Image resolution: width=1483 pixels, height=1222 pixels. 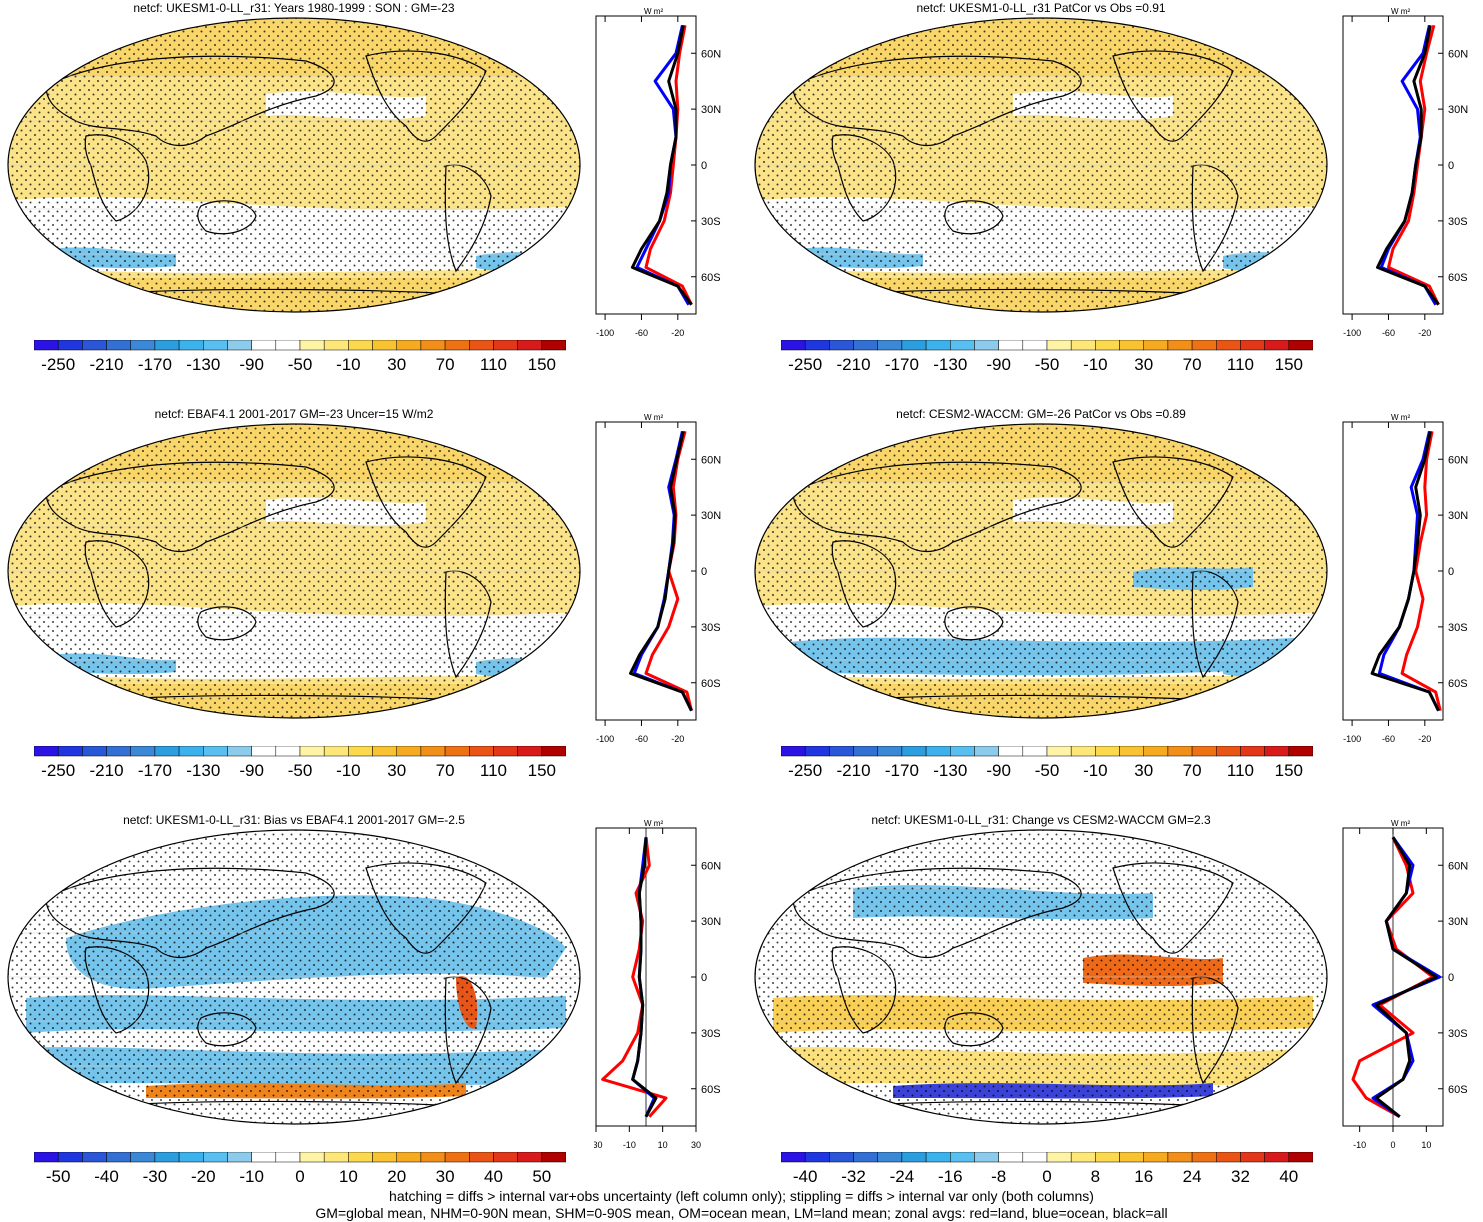 I want to click on lat-tick-label: 30N, so click(x=1458, y=110).